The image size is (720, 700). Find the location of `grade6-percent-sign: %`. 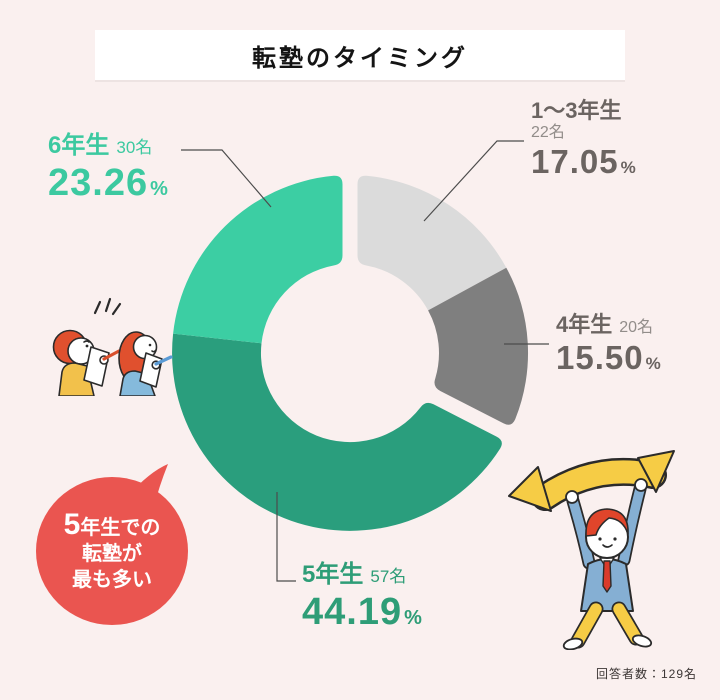

grade6-percent-sign: % is located at coordinates (159, 188).